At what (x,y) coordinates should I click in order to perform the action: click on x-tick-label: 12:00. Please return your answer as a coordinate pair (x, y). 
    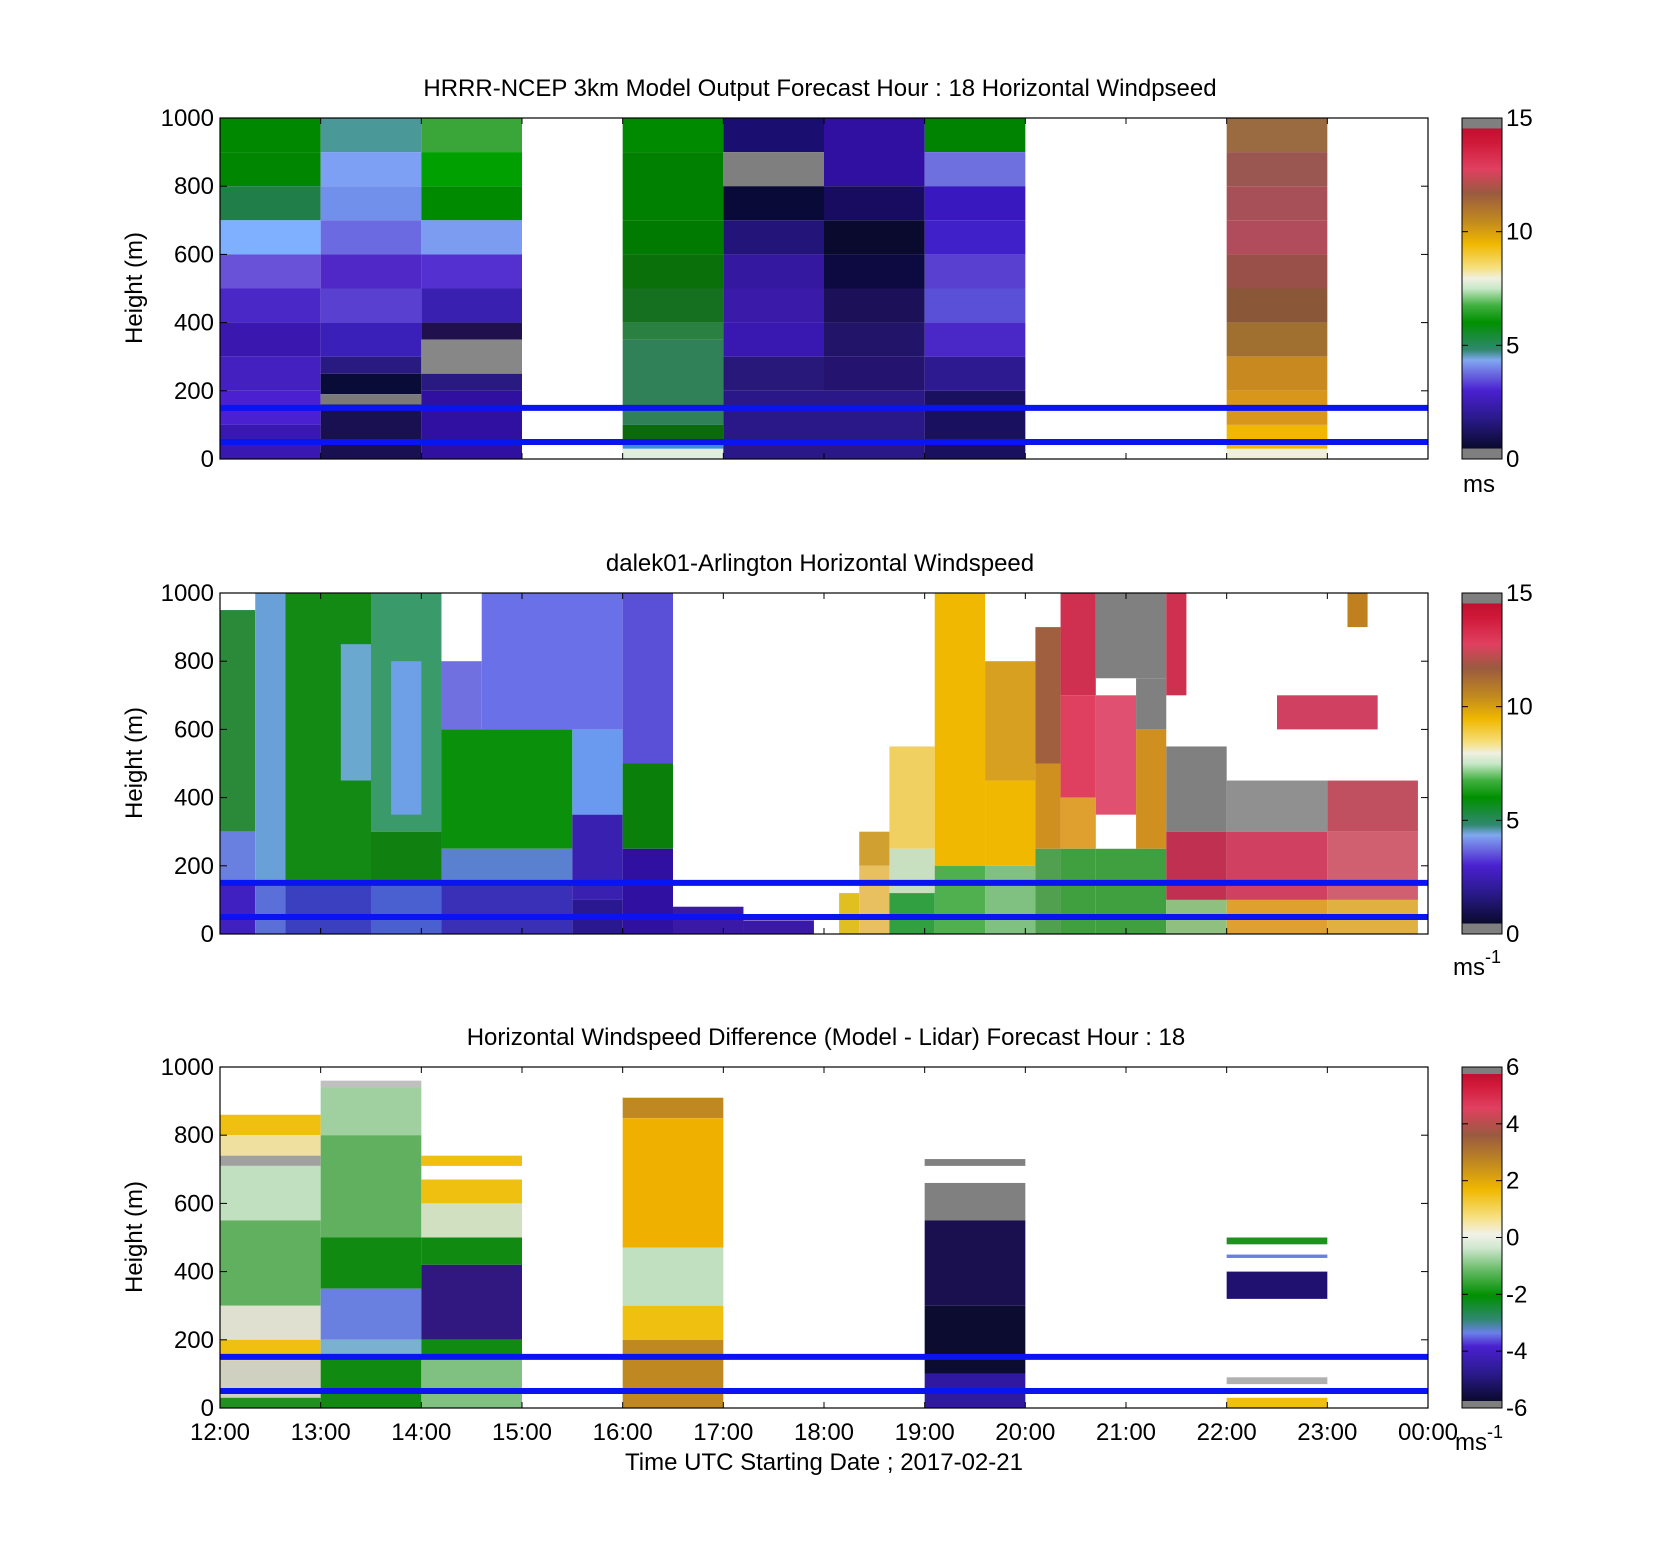
    Looking at the image, I should click on (220, 1432).